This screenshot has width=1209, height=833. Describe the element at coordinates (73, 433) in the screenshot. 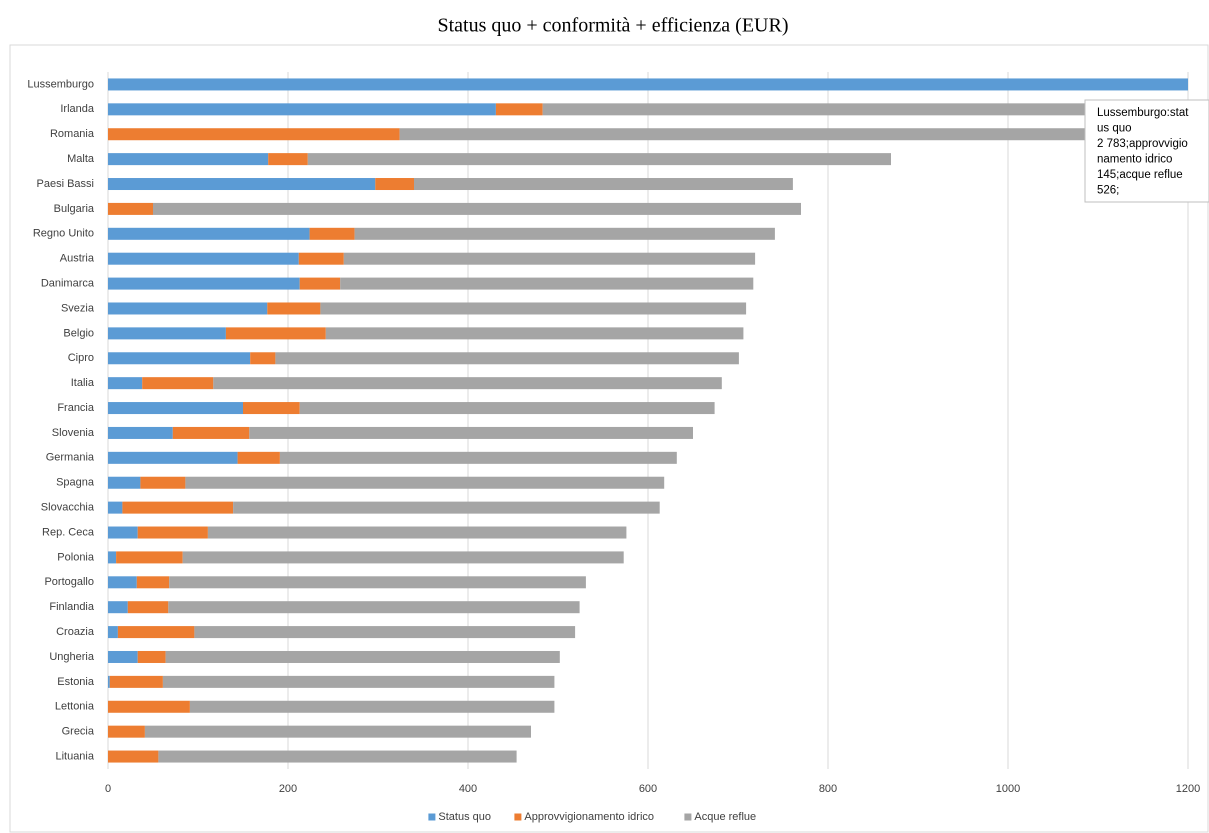

I see `y-tick-label: Slovenia` at that location.